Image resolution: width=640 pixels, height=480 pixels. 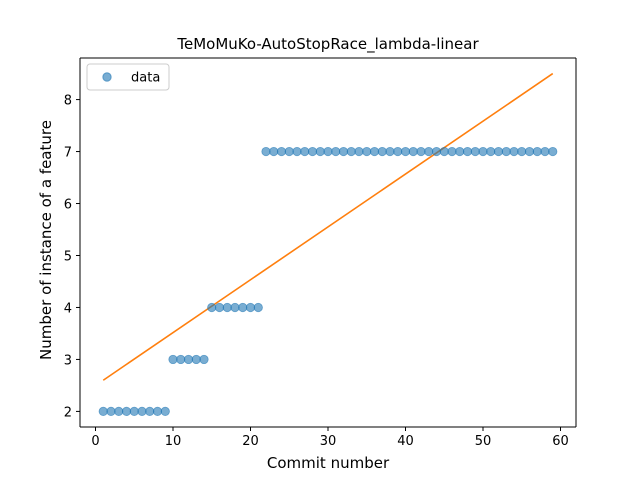 What do you see at coordinates (68, 360) in the screenshot?
I see `y-tick-label: 3` at bounding box center [68, 360].